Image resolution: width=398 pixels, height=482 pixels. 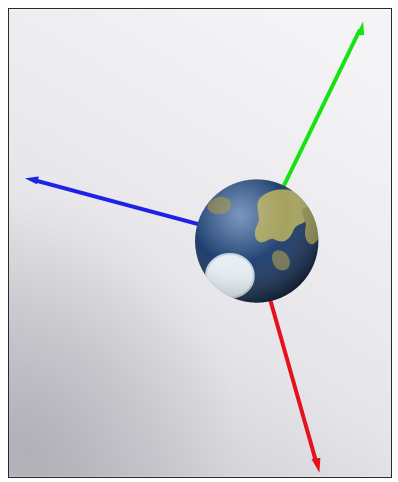 I want to click on globe-shading, so click(x=257, y=241).